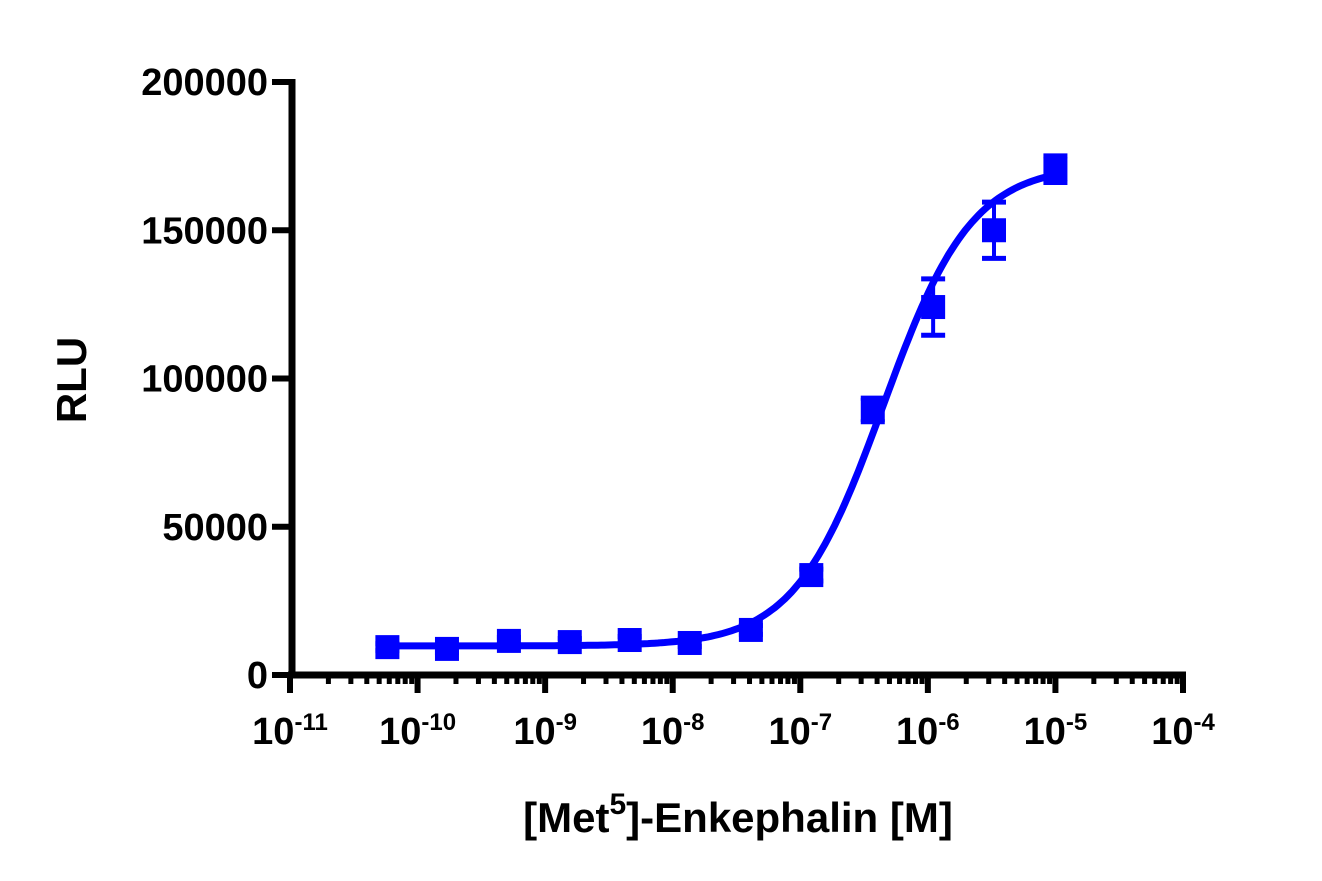 Image resolution: width=1322 pixels, height=881 pixels. What do you see at coordinates (617, 804) in the screenshot?
I see `x-axis-title-sup: 5` at bounding box center [617, 804].